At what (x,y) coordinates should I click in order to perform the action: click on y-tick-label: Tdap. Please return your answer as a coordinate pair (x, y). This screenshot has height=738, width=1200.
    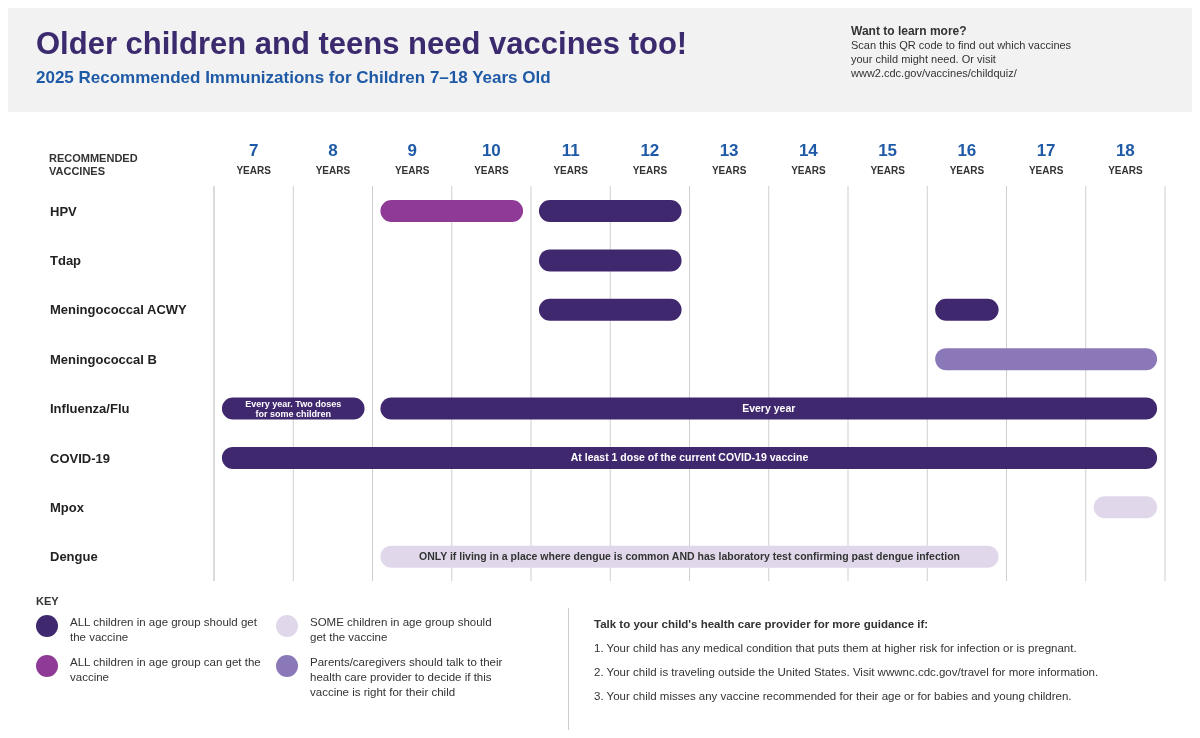
    Looking at the image, I should click on (66, 261).